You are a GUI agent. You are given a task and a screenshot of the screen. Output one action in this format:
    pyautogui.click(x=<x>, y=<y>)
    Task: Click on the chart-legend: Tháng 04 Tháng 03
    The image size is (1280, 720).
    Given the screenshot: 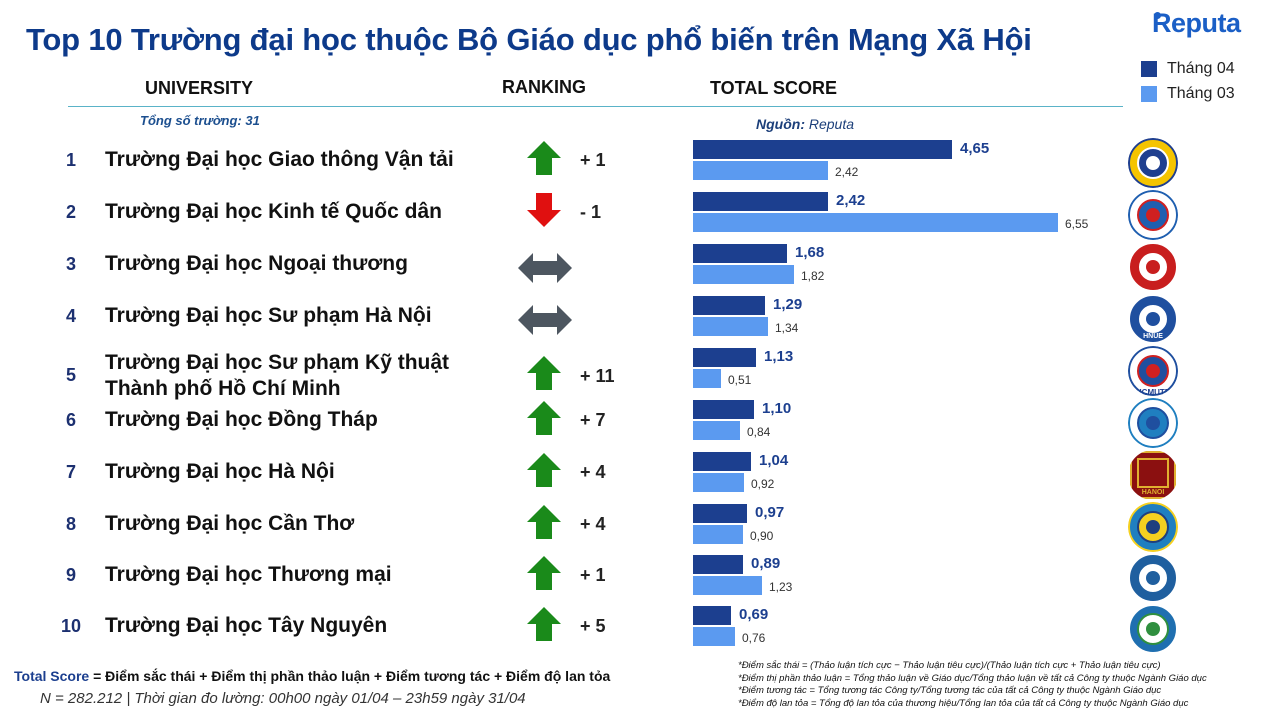 What is the action you would take?
    pyautogui.click(x=1188, y=81)
    